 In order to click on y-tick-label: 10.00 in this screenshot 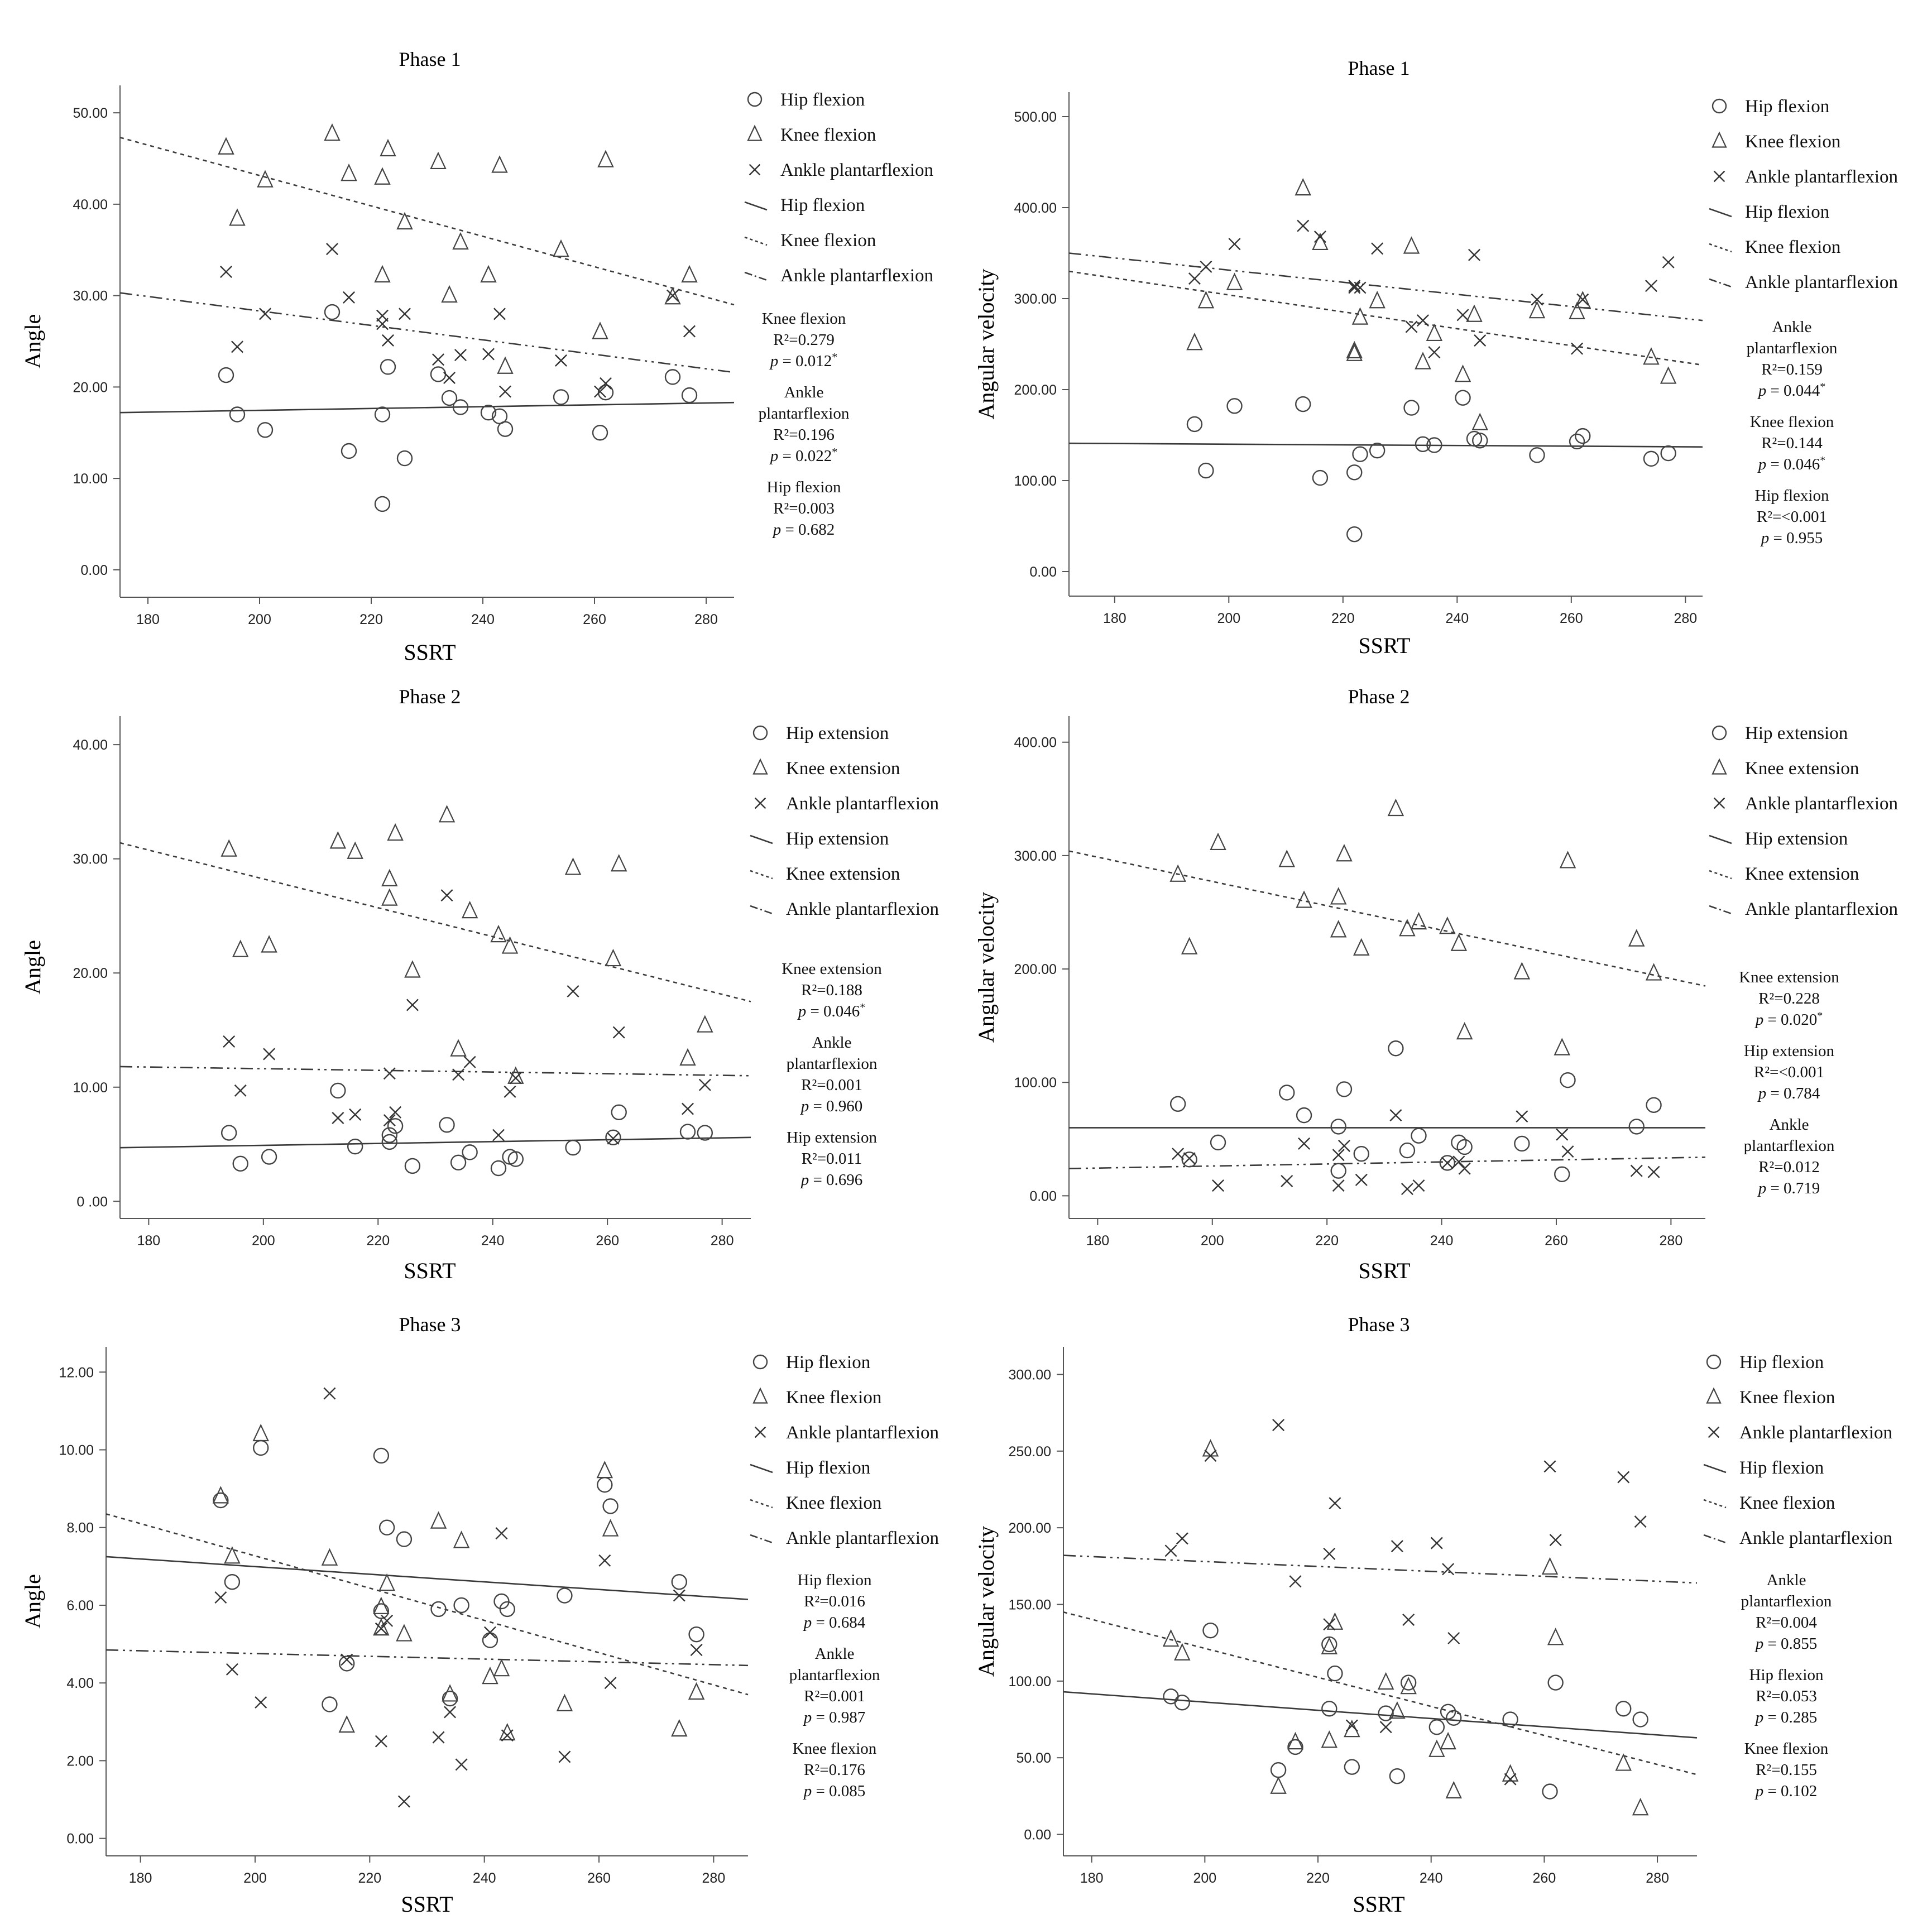, I will do `click(90, 1088)`.